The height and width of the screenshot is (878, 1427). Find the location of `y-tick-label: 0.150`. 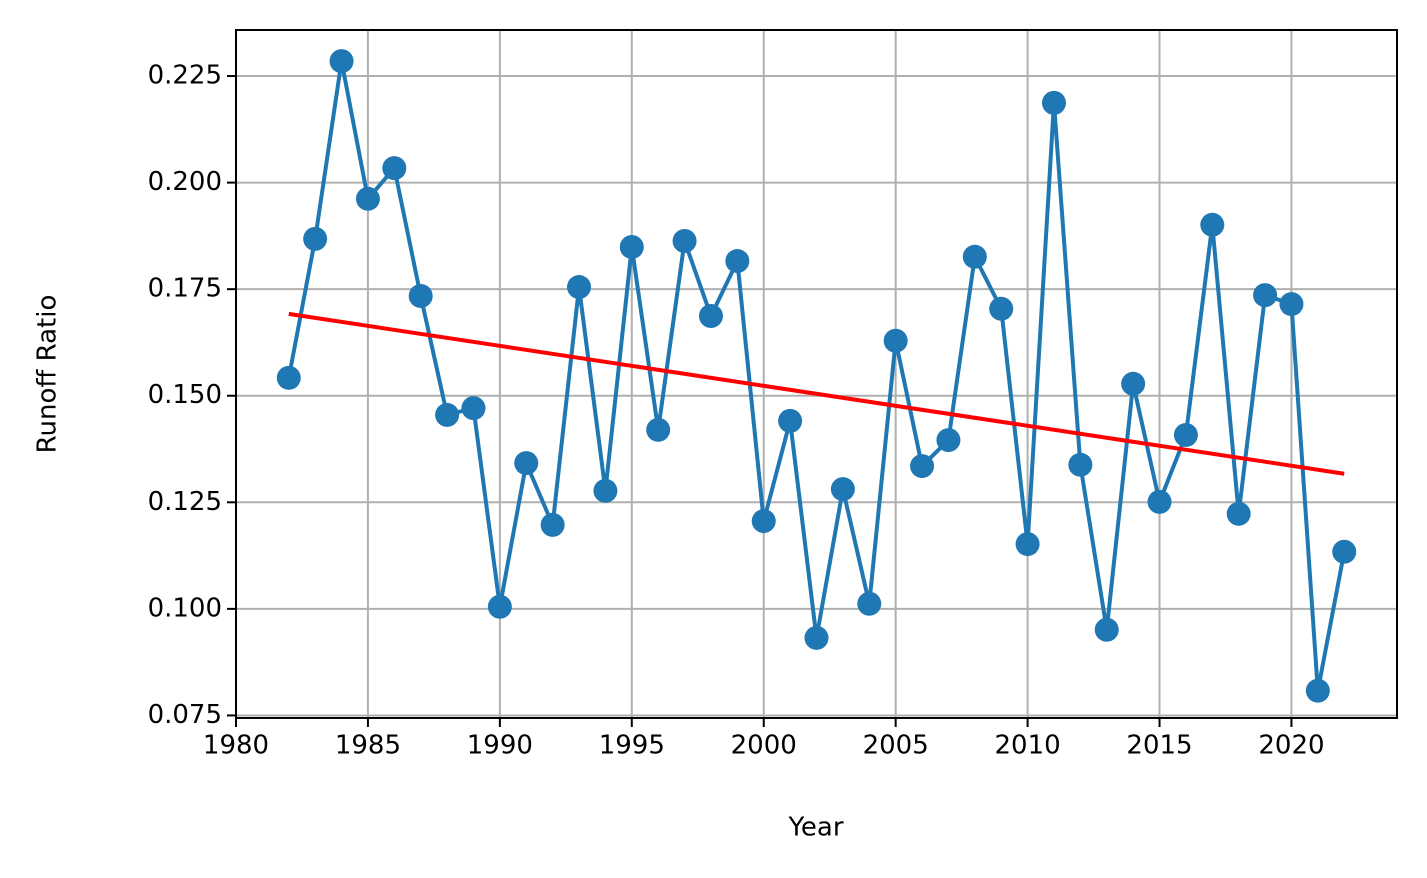

y-tick-label: 0.150 is located at coordinates (185, 395).